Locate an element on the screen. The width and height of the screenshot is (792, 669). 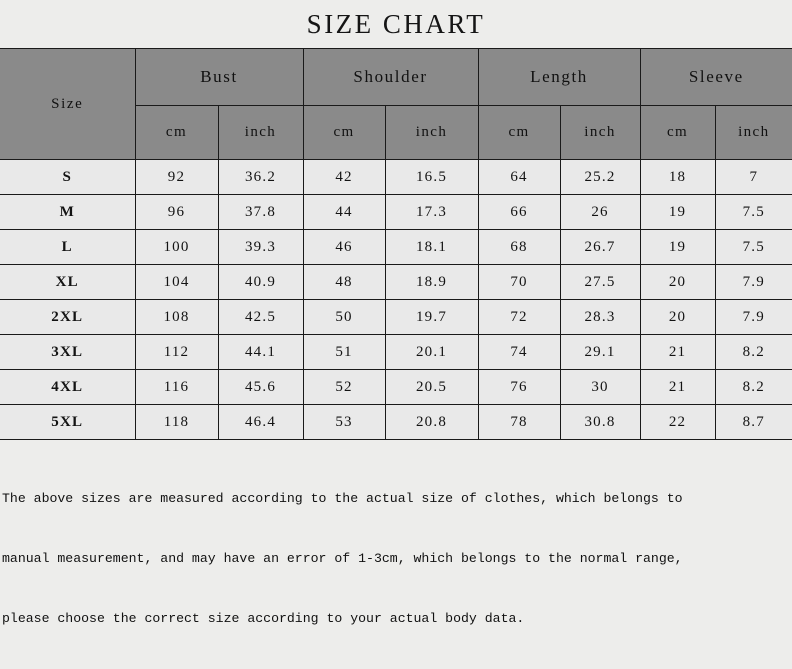
cell-bust-cm: 112 is located at coordinates (176, 352).